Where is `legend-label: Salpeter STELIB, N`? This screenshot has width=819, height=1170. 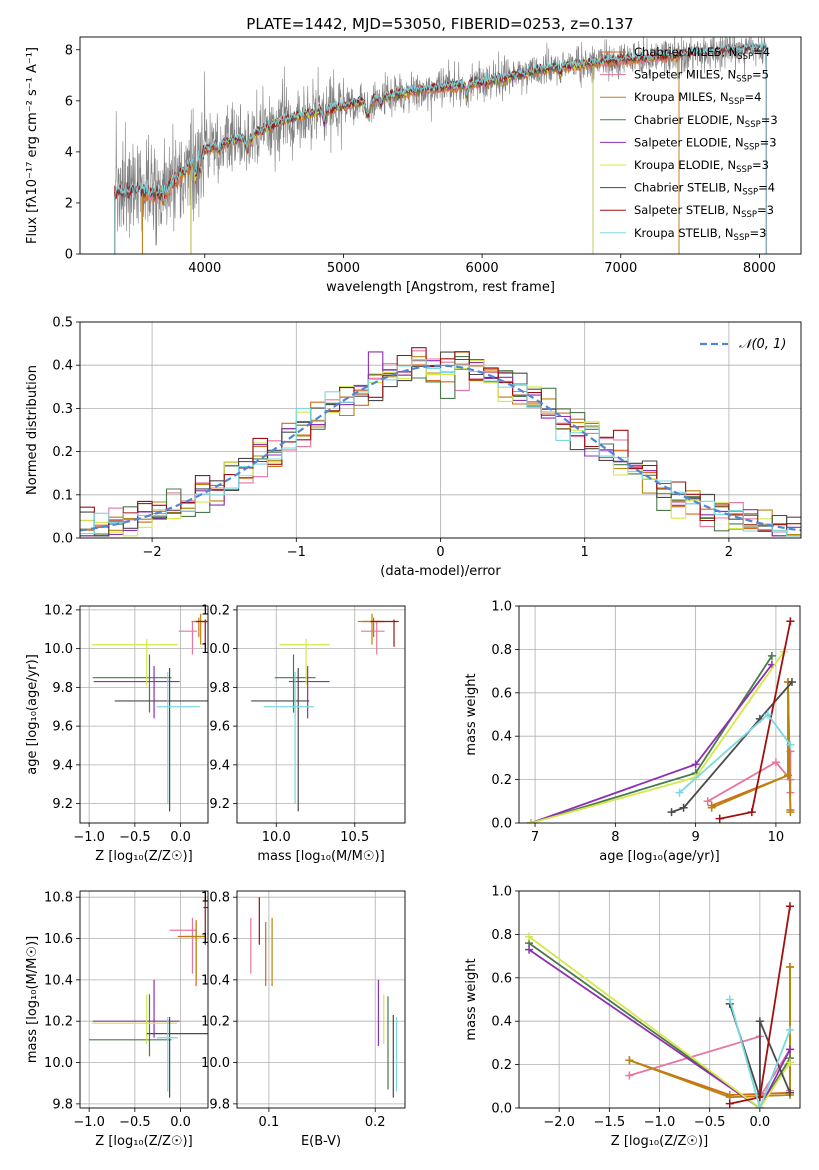
legend-label: Salpeter STELIB, N is located at coordinates (687, 210).